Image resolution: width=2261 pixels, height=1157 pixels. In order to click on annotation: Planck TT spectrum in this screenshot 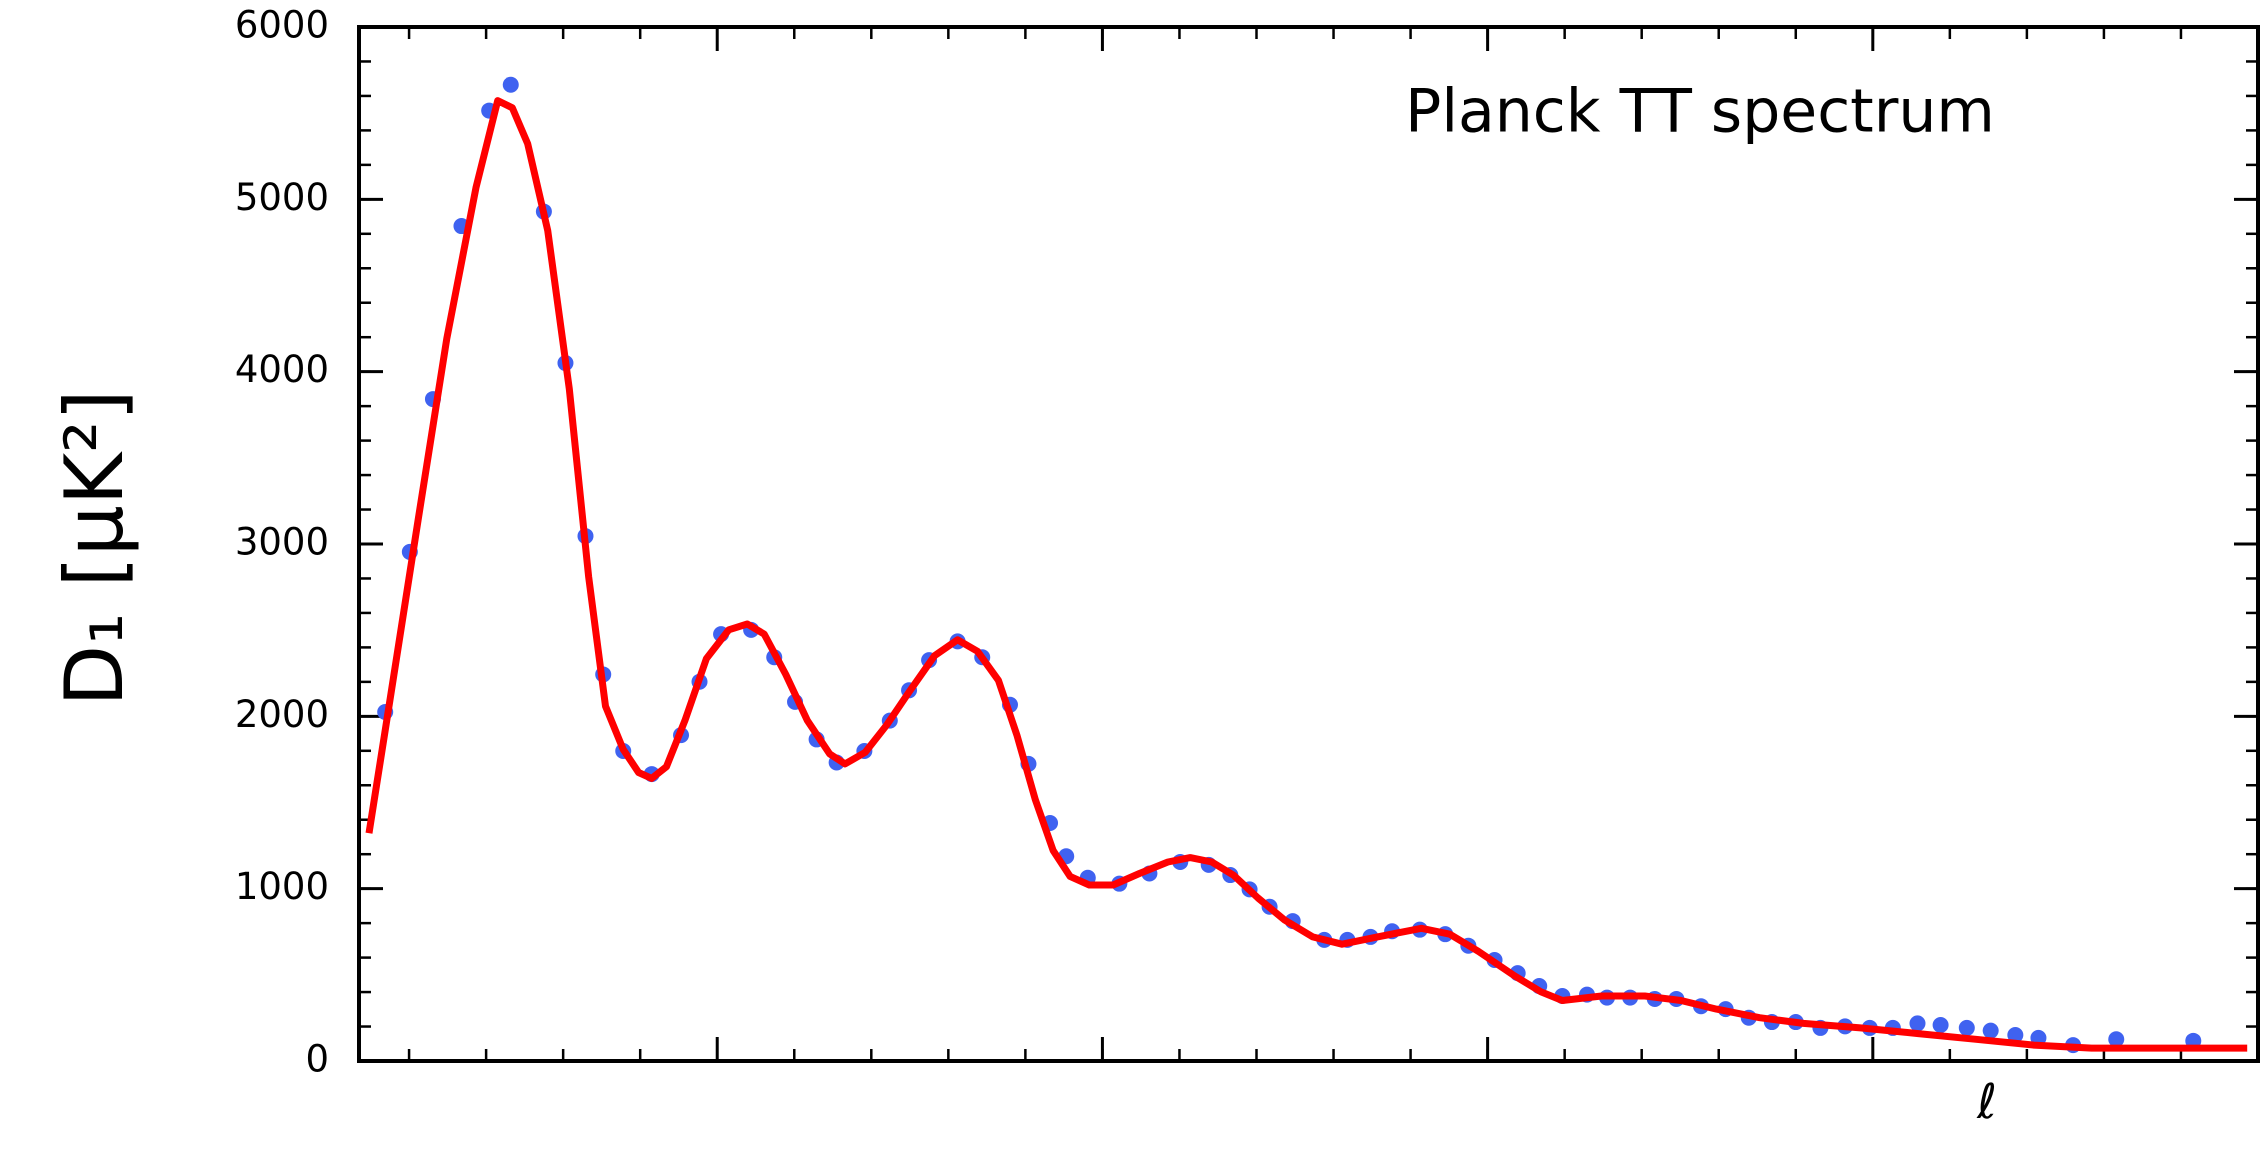, I will do `click(1700, 112)`.